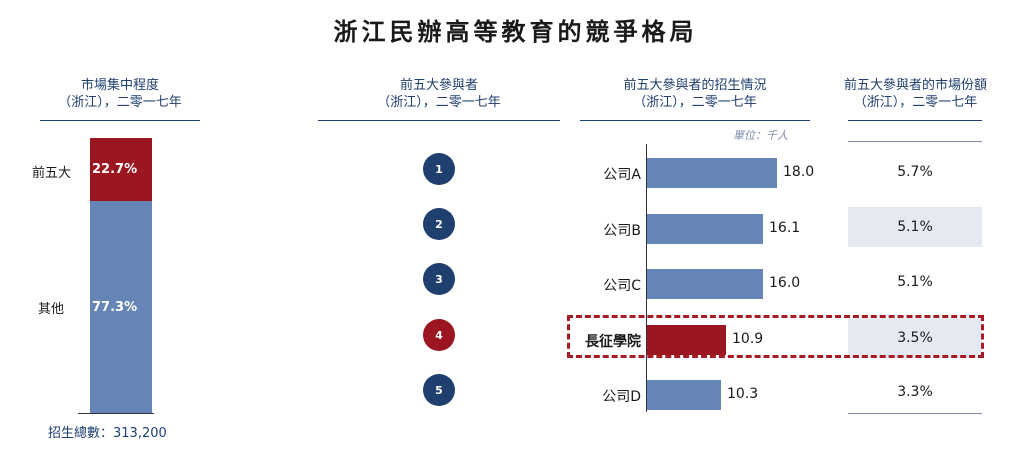  What do you see at coordinates (915, 85) in the screenshot?
I see `share-header-line1: 前五大參與者的市場份額` at bounding box center [915, 85].